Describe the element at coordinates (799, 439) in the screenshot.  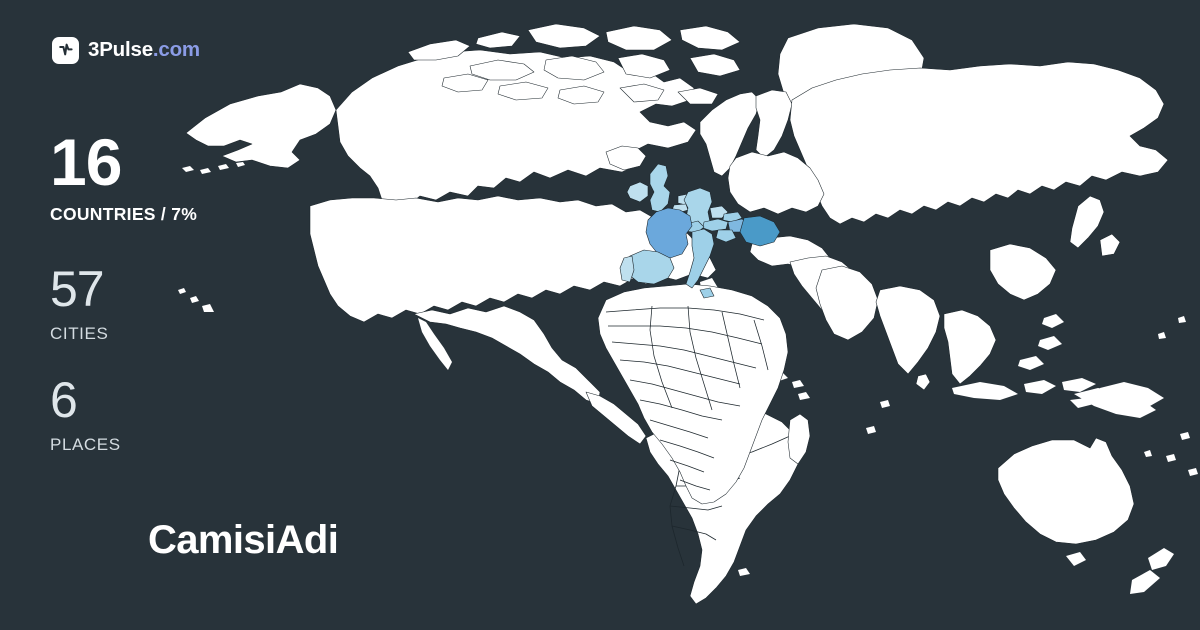
I see `region-madagascar` at that location.